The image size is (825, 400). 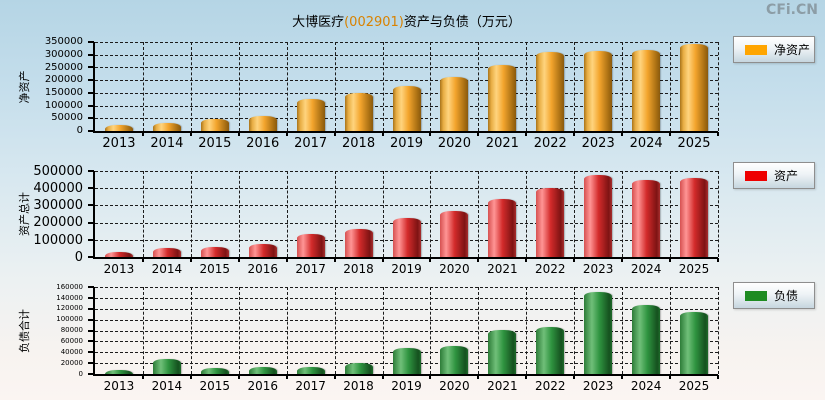 I want to click on bar-net-assets-2019, so click(x=406, y=108).